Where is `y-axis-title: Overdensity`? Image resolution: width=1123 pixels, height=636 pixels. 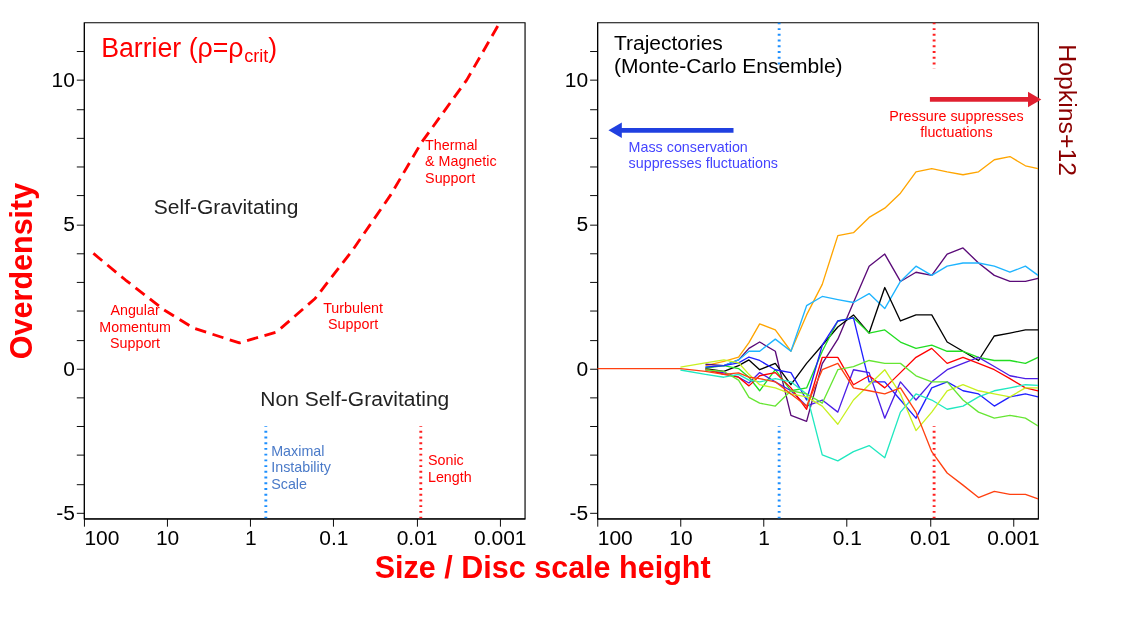
y-axis-title: Overdensity is located at coordinates (21, 271).